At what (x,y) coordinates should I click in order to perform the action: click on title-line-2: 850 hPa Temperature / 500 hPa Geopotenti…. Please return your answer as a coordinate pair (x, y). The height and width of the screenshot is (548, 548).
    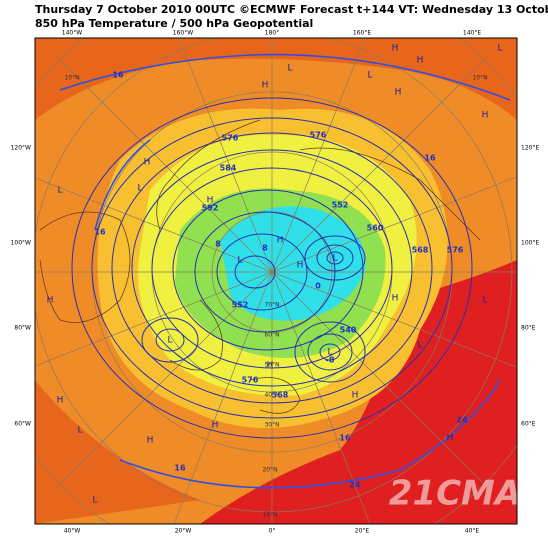
    Looking at the image, I should click on (174, 23).